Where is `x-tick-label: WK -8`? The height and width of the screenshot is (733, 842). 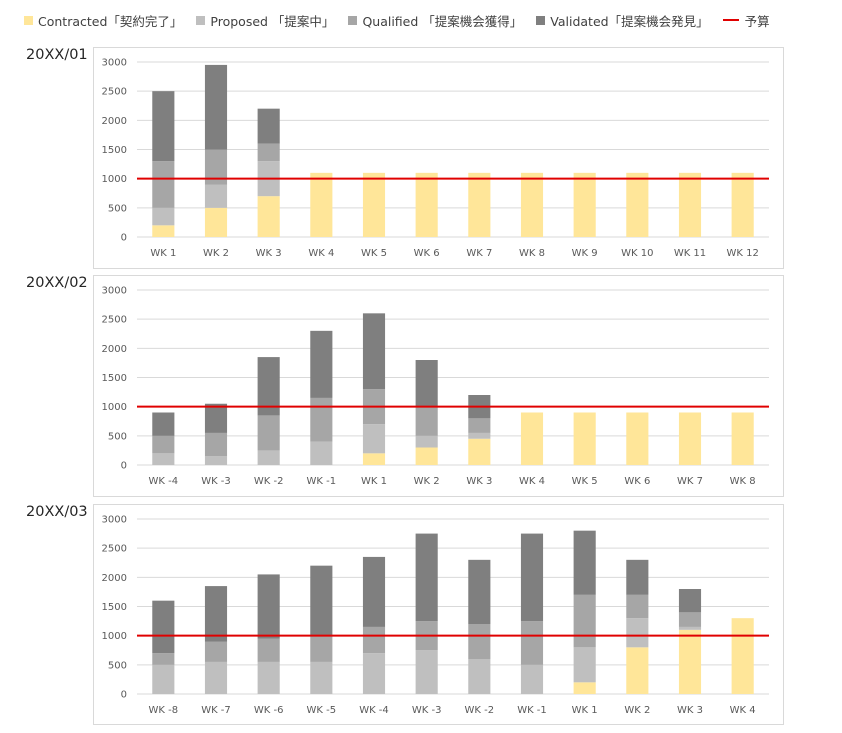 x-tick-label: WK -8 is located at coordinates (164, 710).